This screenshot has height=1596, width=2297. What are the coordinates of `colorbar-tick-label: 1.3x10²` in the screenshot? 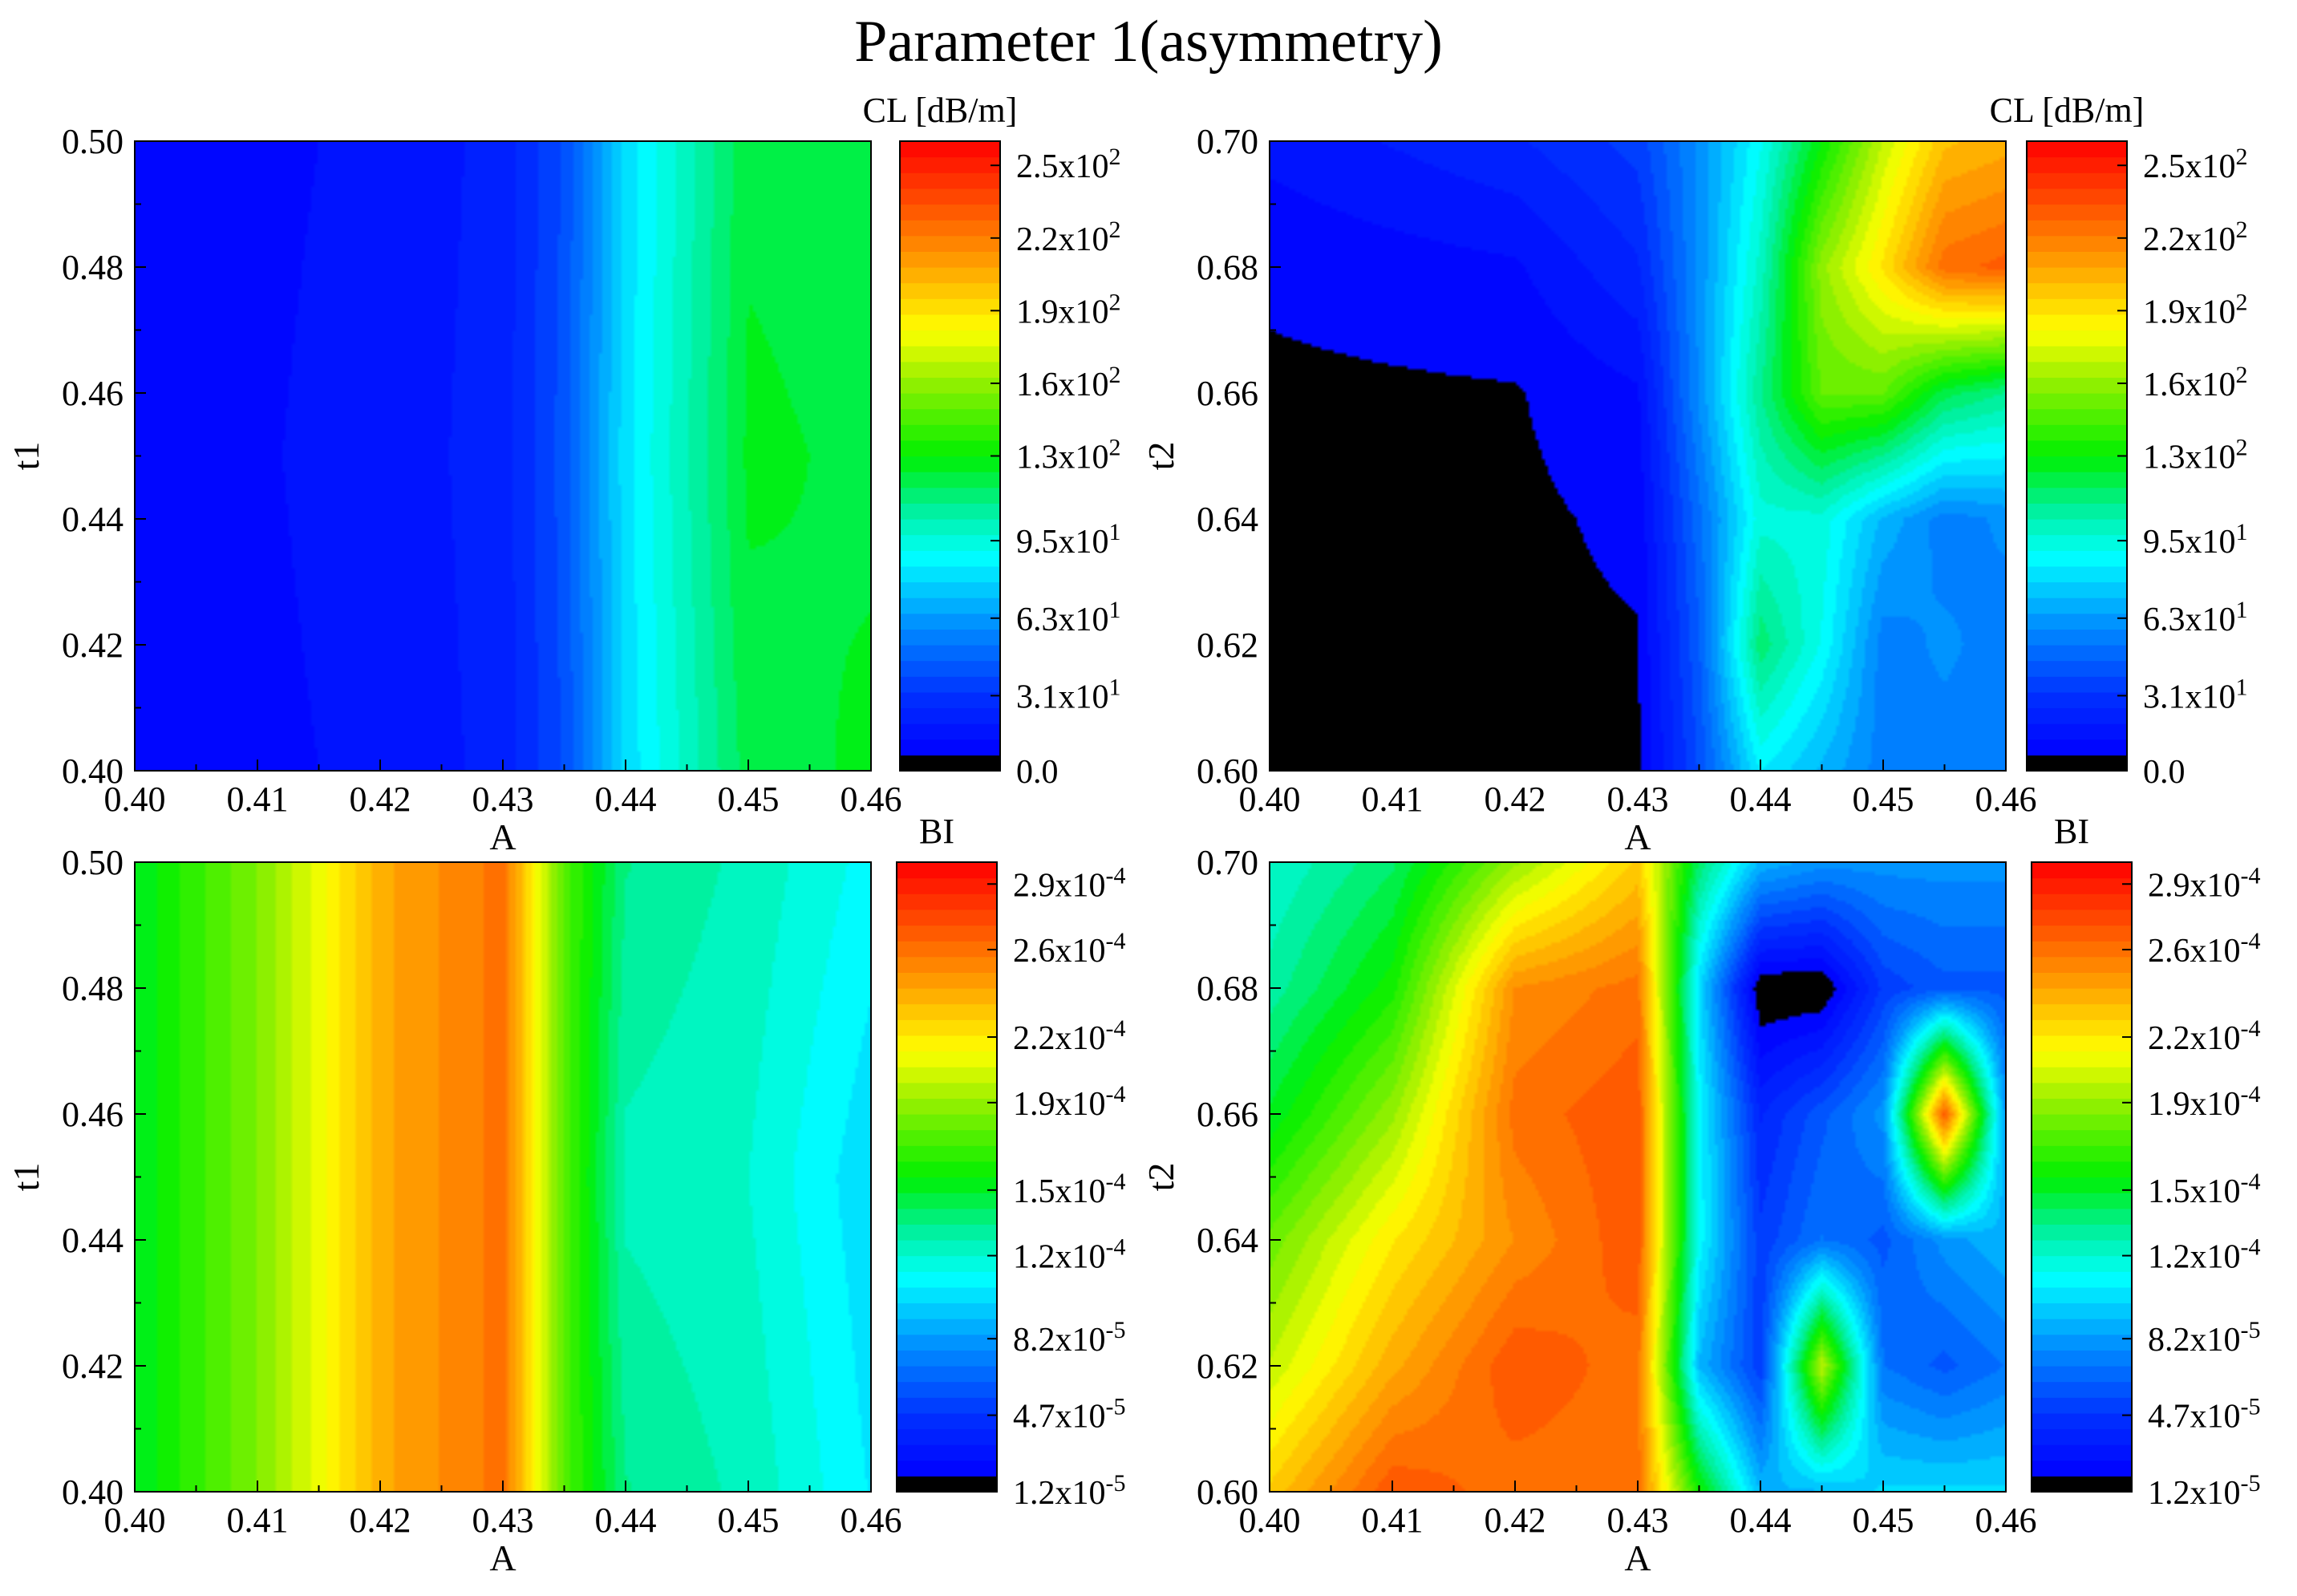 It's located at (2195, 456).